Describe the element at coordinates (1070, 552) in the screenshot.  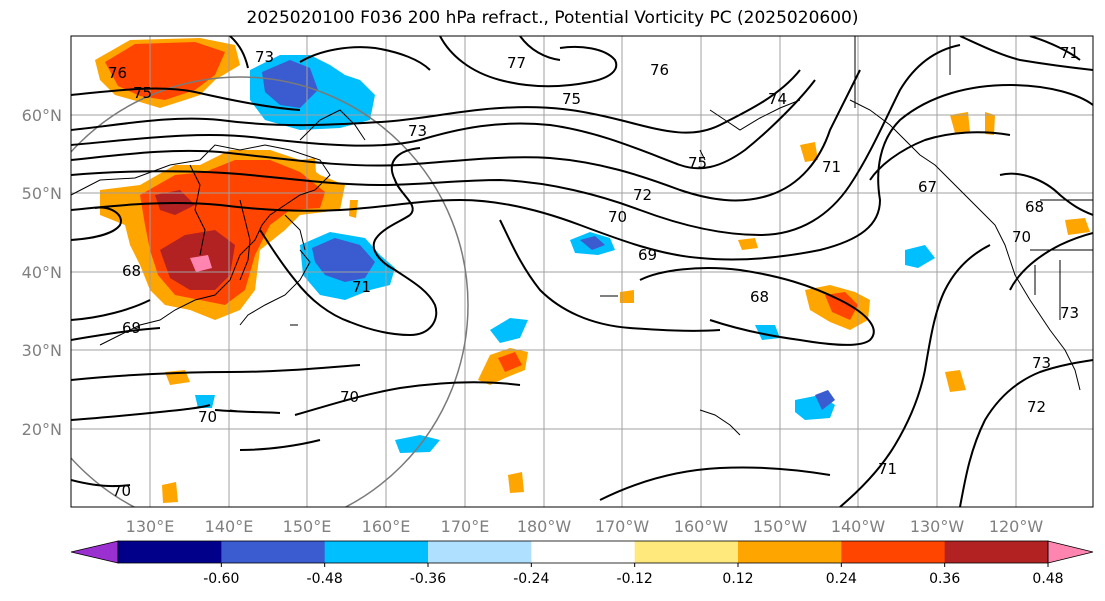
I see `colorbar-extend-high` at that location.